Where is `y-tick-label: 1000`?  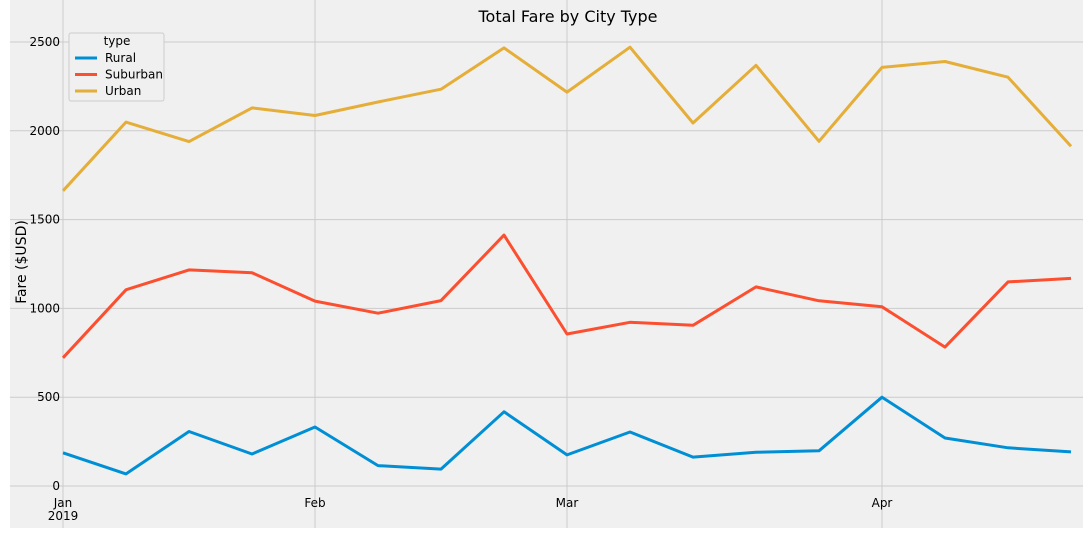
y-tick-label: 1000 is located at coordinates (44, 308).